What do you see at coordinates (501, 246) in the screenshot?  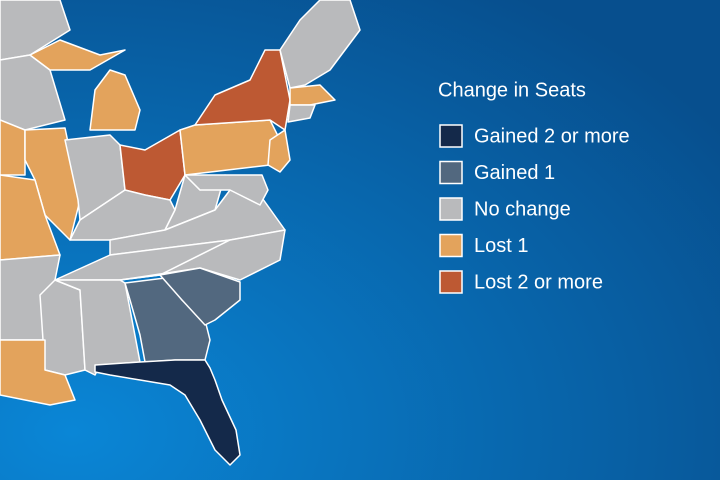 I see `legend-label: Lost 1` at bounding box center [501, 246].